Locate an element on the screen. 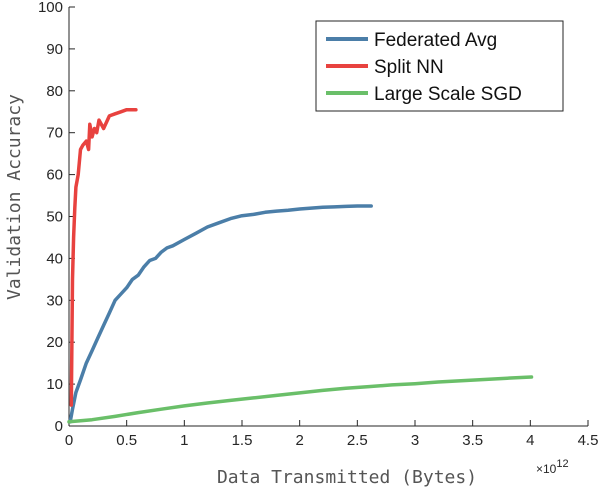  x-multiplier: ×10¹² is located at coordinates (552, 467).